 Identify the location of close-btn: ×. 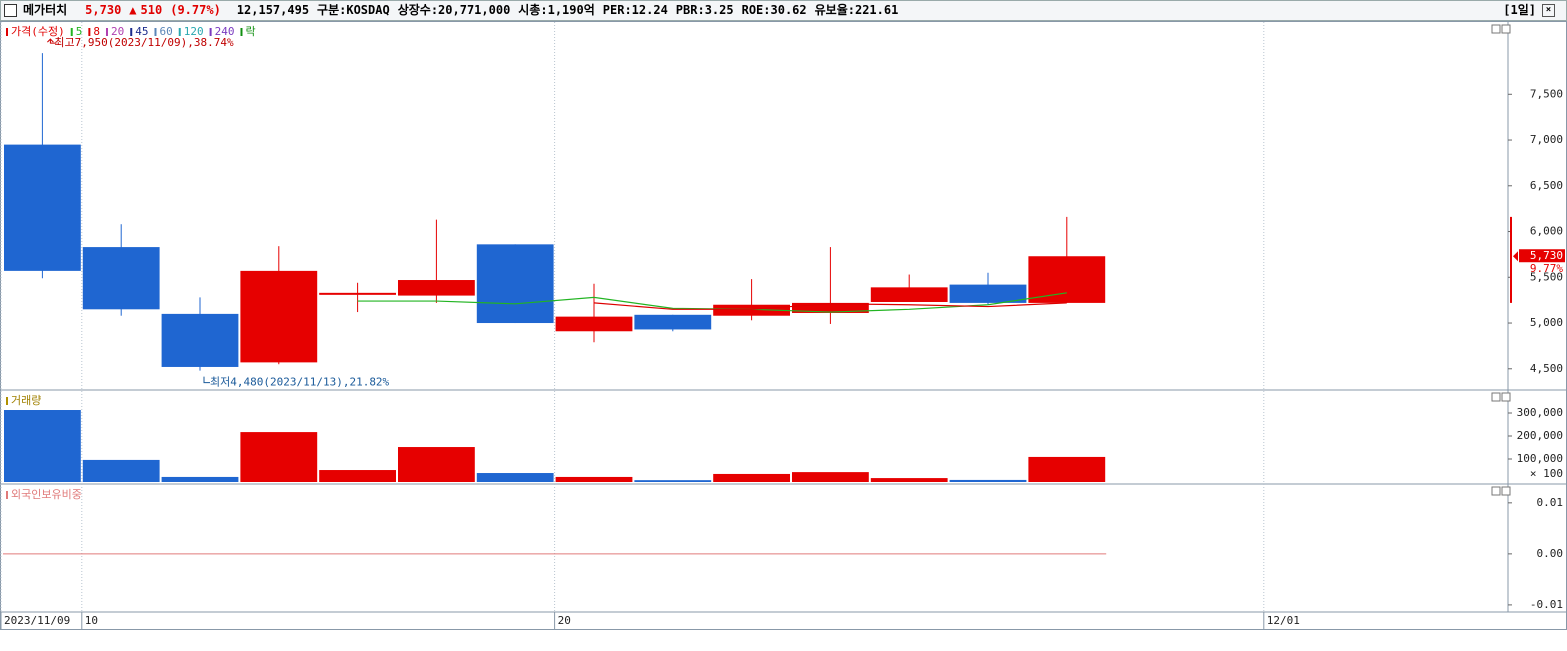
(1548, 10).